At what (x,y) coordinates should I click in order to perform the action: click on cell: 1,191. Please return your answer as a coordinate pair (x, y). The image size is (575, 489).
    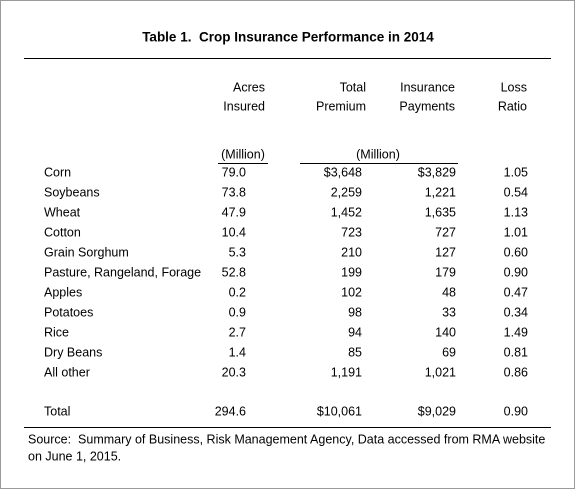
    Looking at the image, I should click on (346, 372).